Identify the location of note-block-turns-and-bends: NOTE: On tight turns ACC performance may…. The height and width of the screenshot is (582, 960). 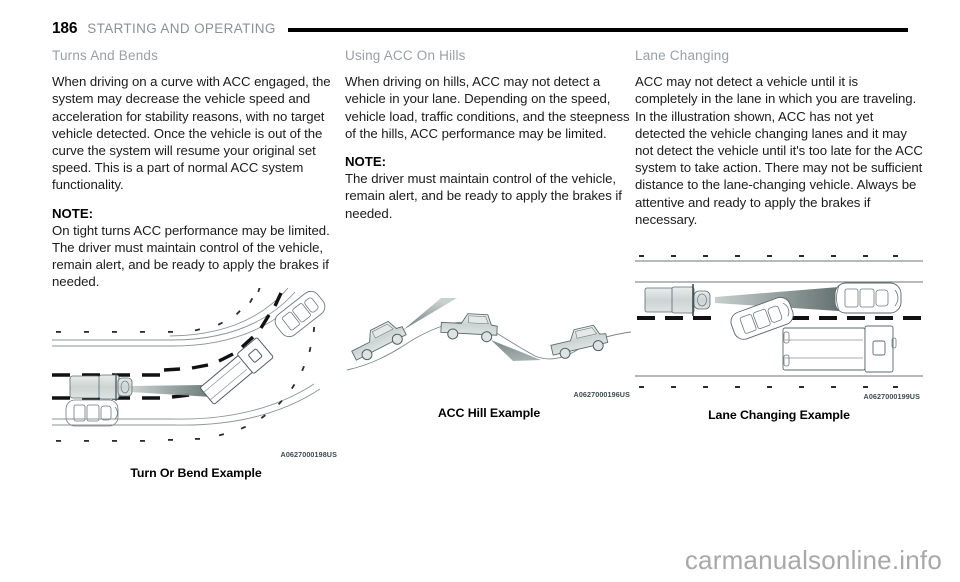
(196, 248).